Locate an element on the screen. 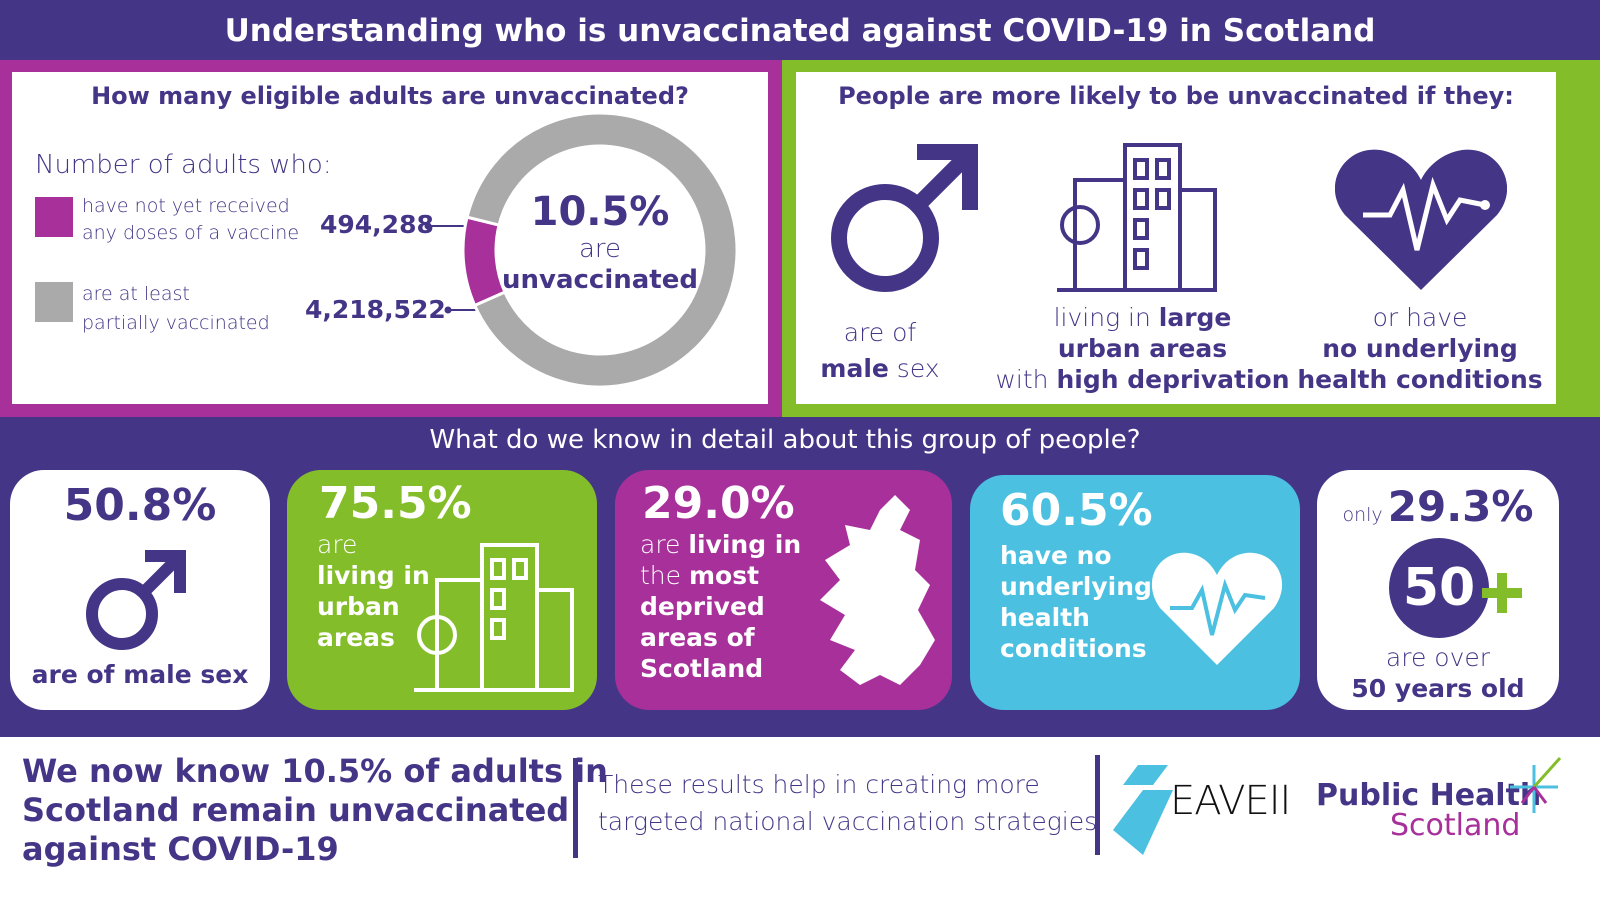  card-urban: 75.5% are living in urban areas is located at coordinates (442, 590).